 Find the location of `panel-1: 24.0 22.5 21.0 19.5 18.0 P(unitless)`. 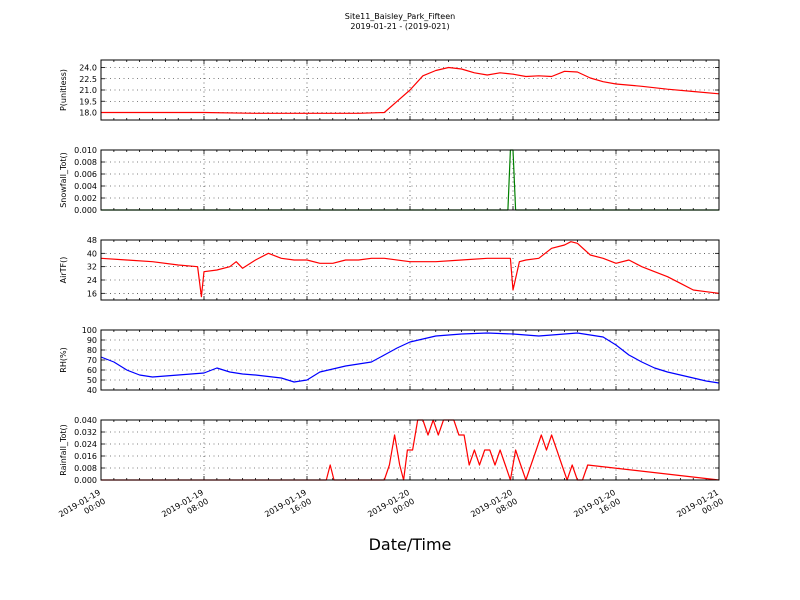

panel-1: 24.0 22.5 21.0 19.5 18.0 P(unitless) is located at coordinates (389, 90).